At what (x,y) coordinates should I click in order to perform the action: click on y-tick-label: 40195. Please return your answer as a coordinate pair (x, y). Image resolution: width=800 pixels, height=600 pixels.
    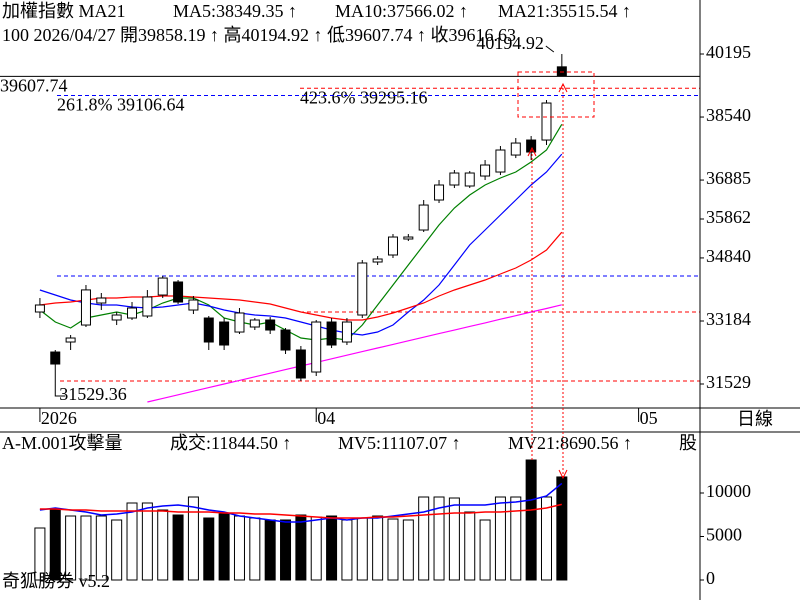
    Looking at the image, I should click on (728, 52).